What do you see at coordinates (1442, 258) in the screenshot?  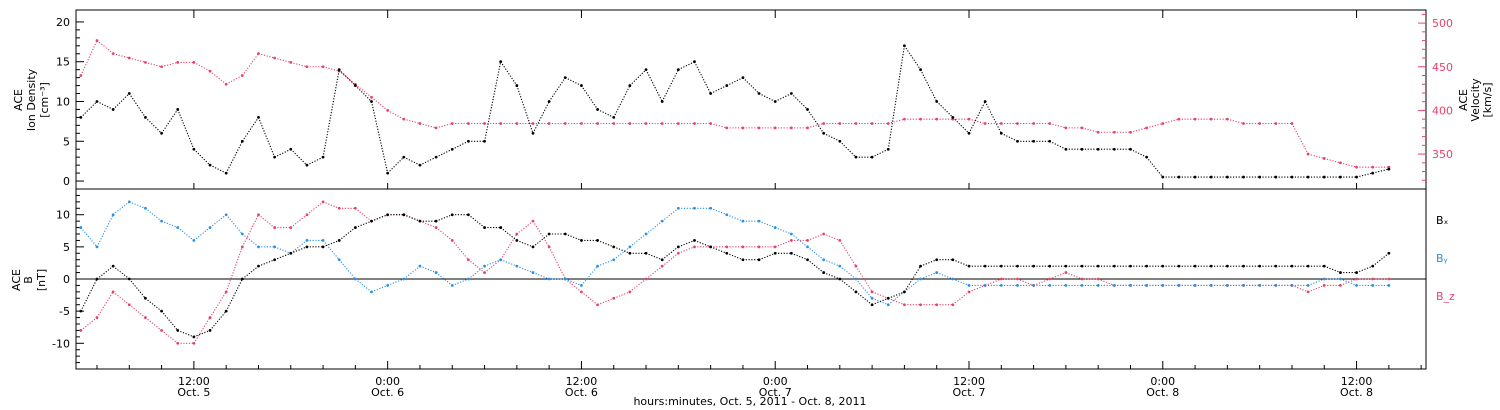 I see `legend-by: Bᵧ` at bounding box center [1442, 258].